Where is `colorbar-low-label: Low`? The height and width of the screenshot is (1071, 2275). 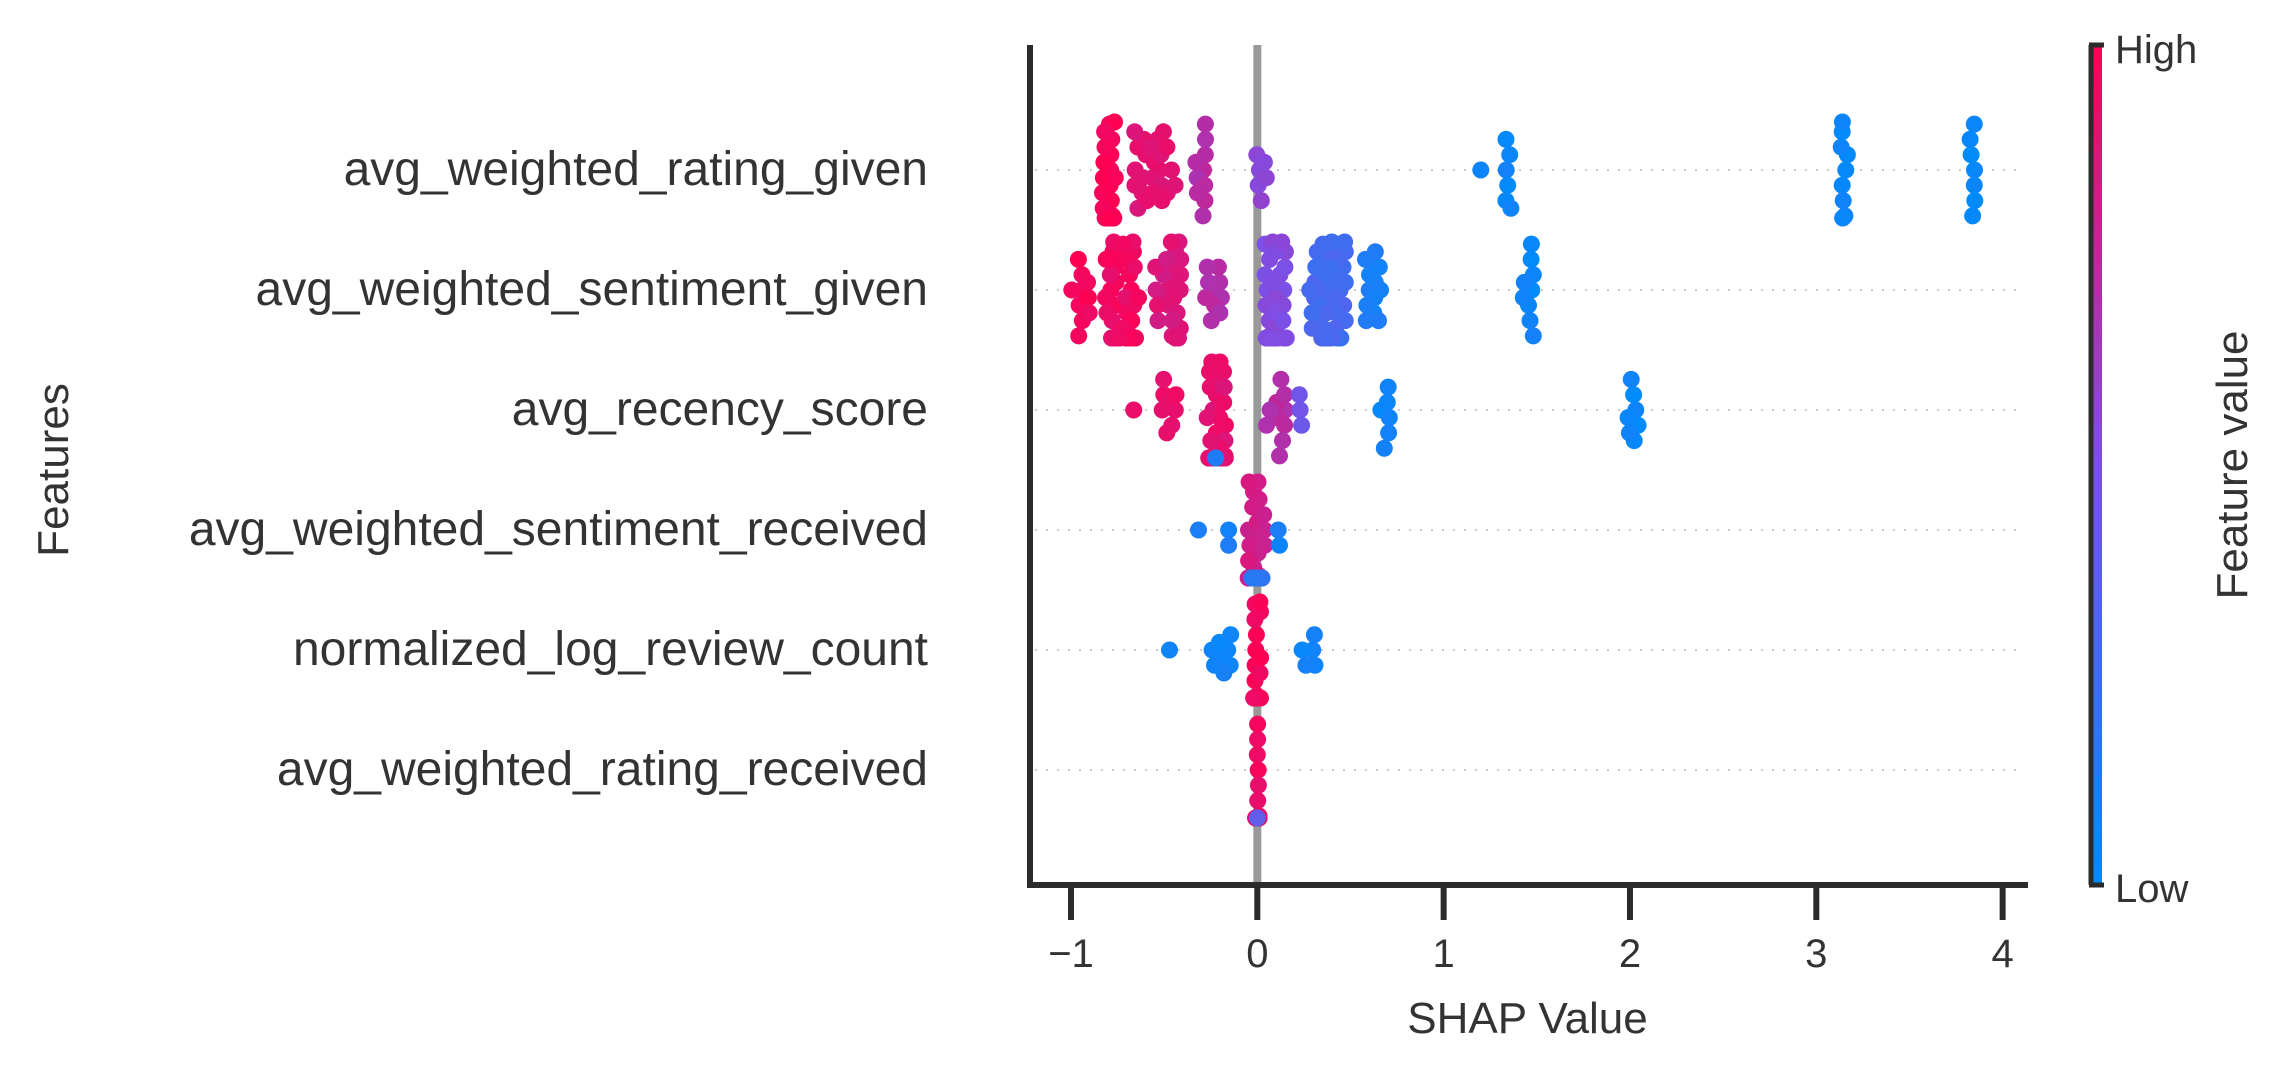 colorbar-low-label: Low is located at coordinates (2151, 889).